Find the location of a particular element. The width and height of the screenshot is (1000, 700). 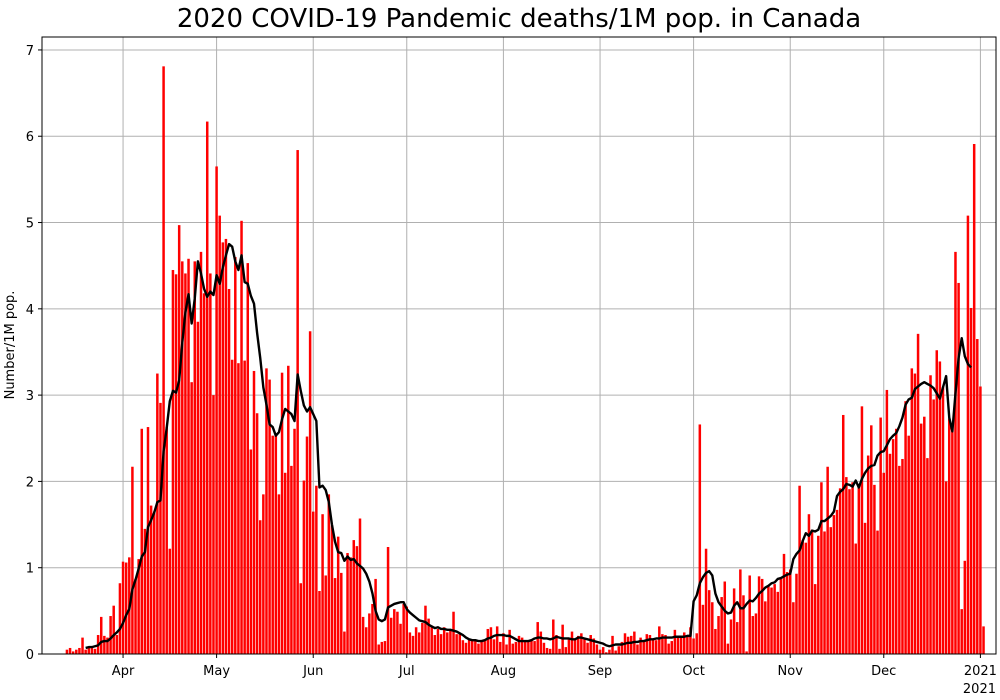

y-tick-label: 0 is located at coordinates (30, 655).